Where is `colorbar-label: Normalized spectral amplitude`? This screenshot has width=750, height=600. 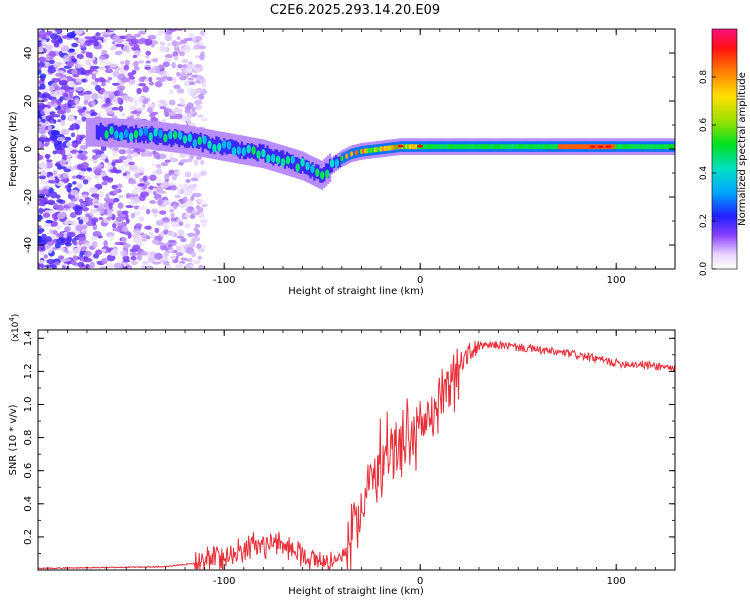
colorbar-label: Normalized spectral amplitude is located at coordinates (742, 149).